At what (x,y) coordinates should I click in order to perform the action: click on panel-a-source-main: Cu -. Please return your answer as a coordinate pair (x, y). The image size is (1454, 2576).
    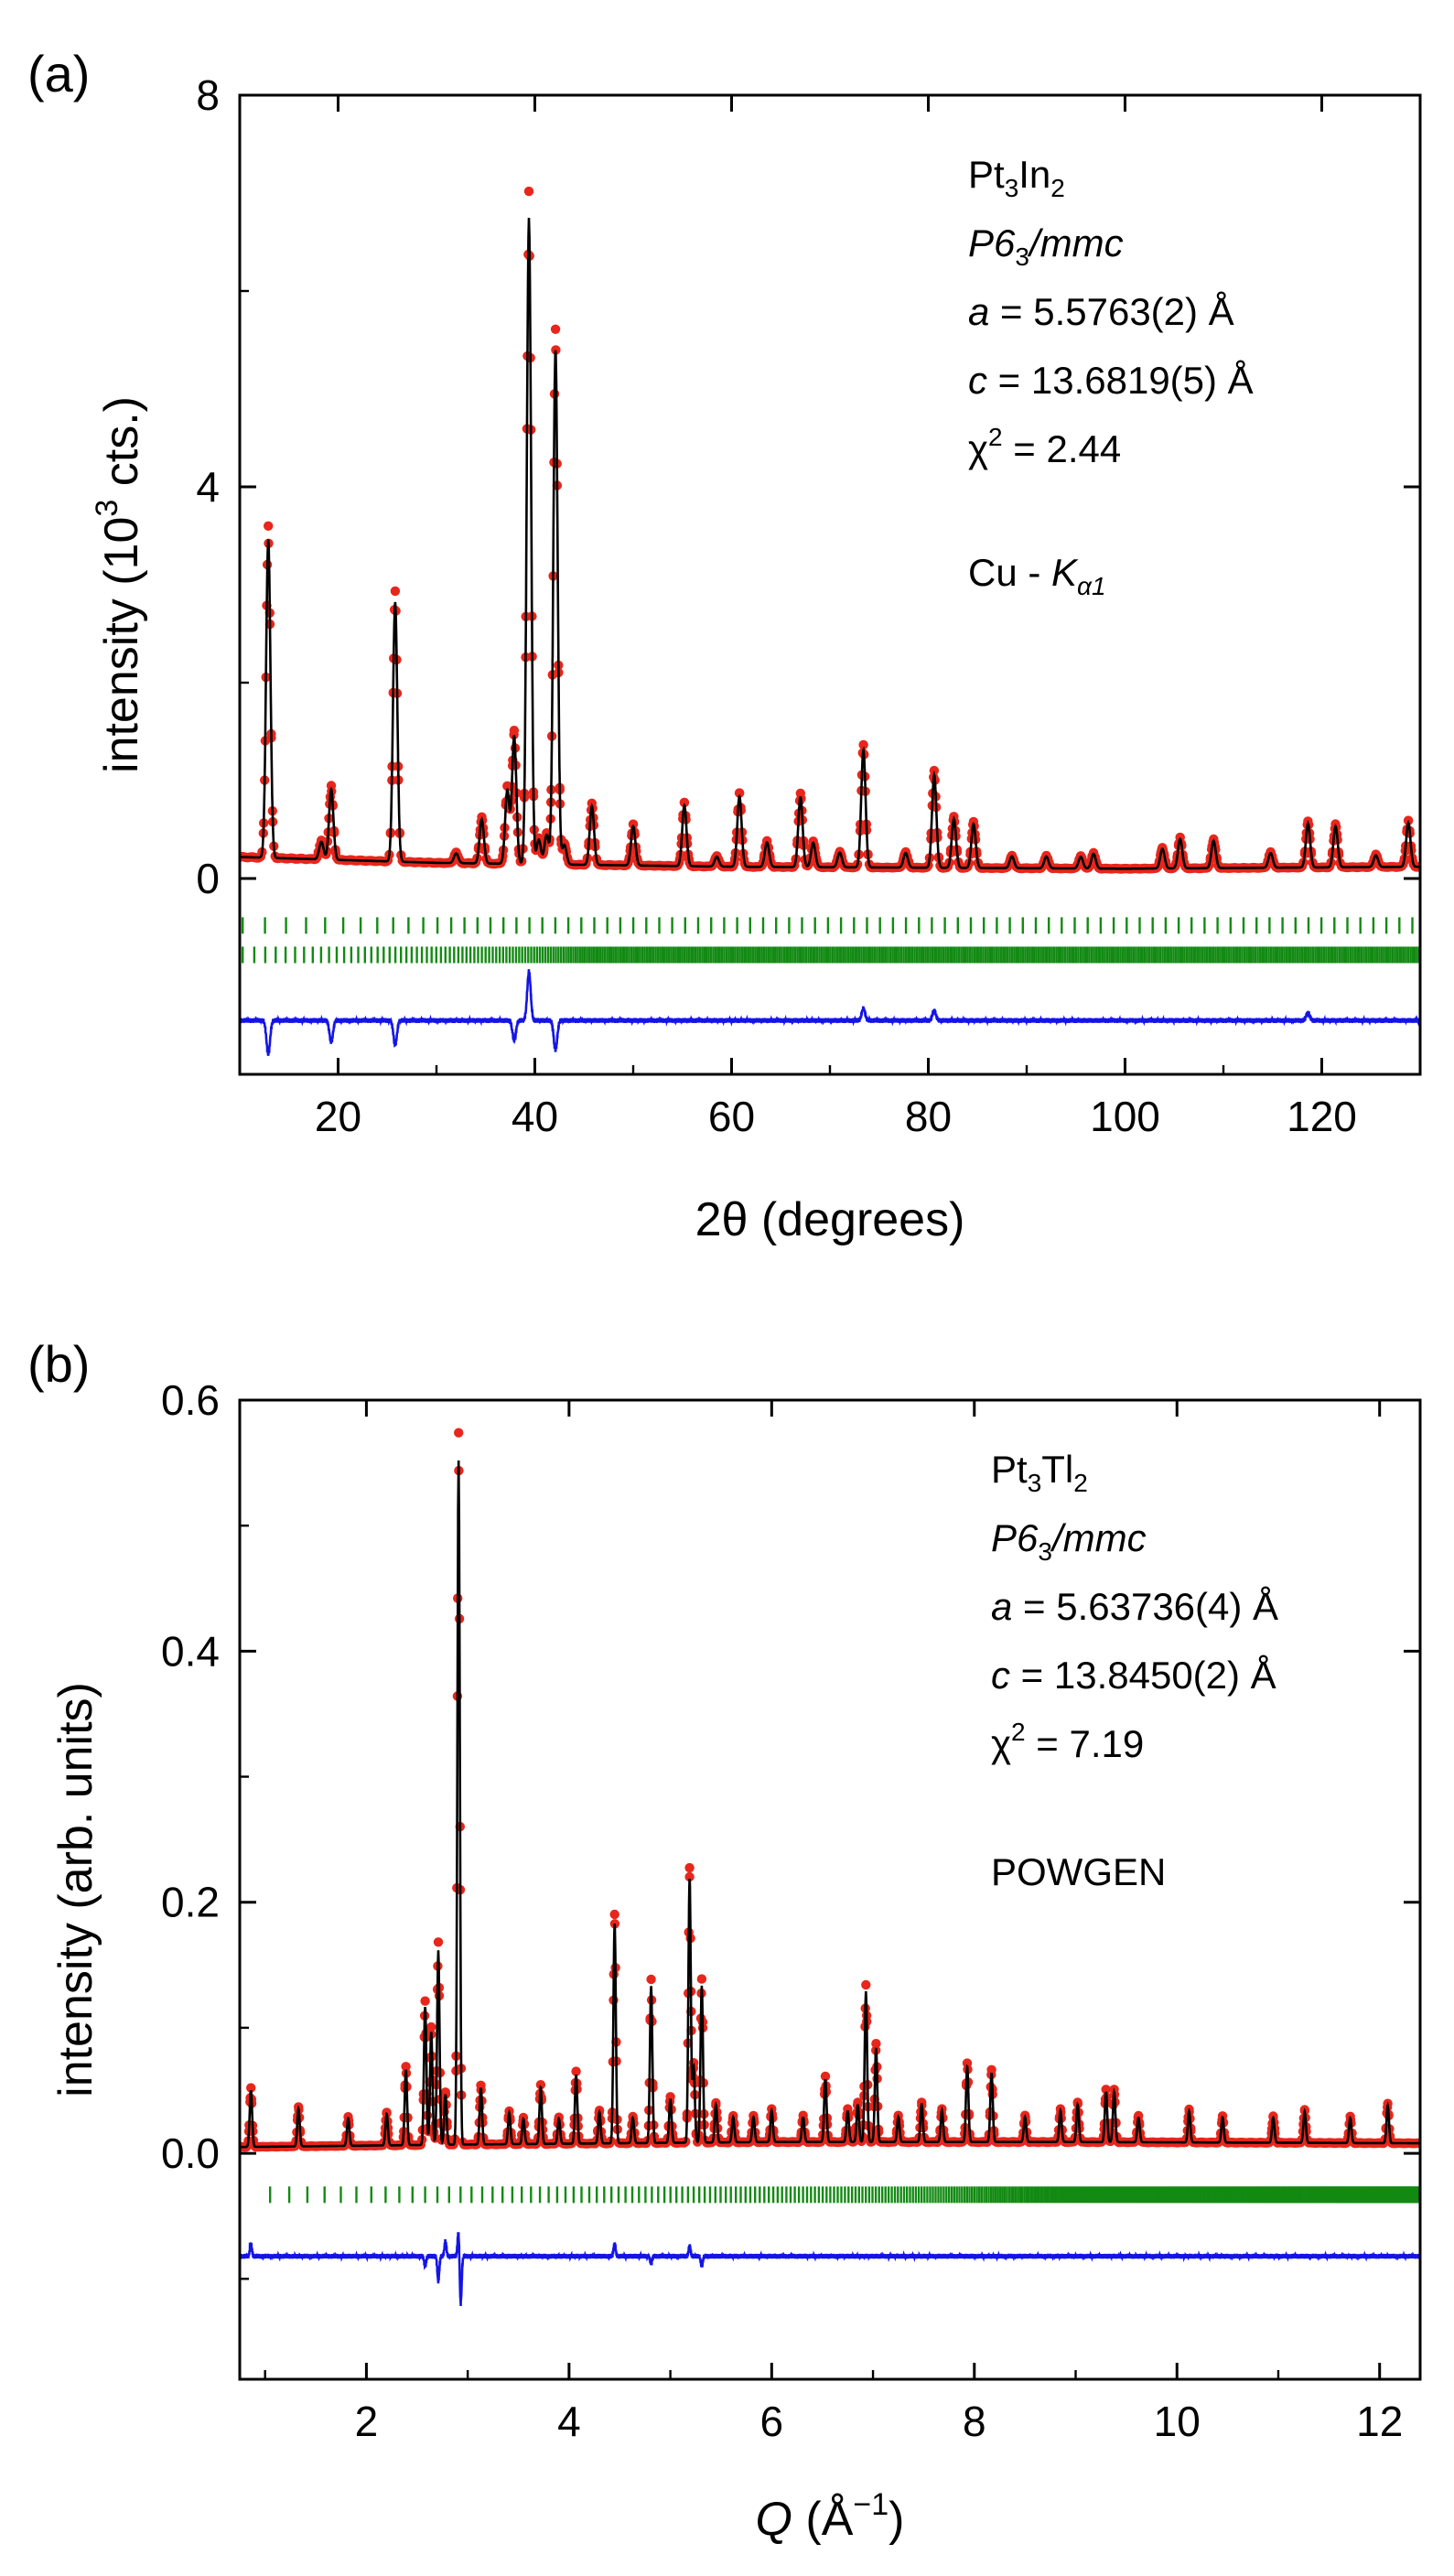
    Looking at the image, I should click on (1009, 572).